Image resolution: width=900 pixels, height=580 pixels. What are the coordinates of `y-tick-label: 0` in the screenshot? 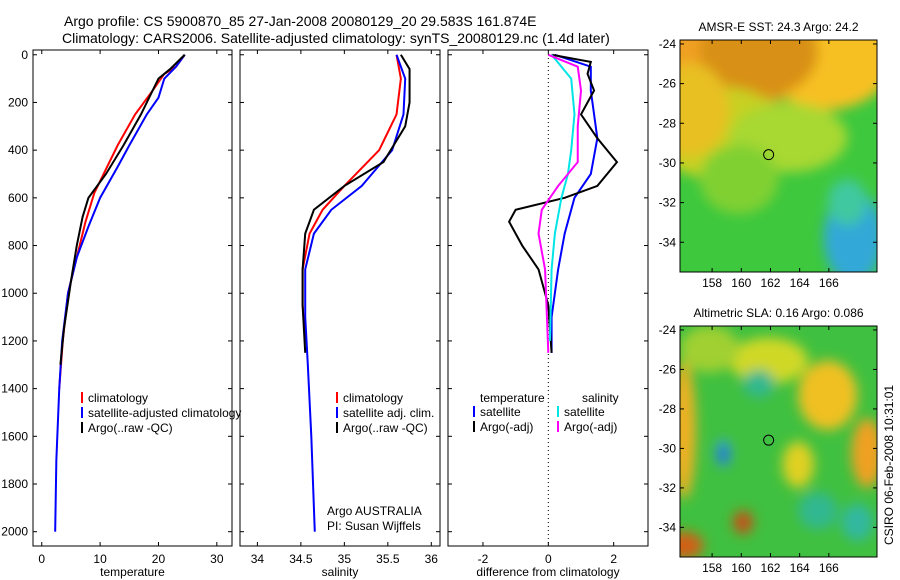 It's located at (24, 55).